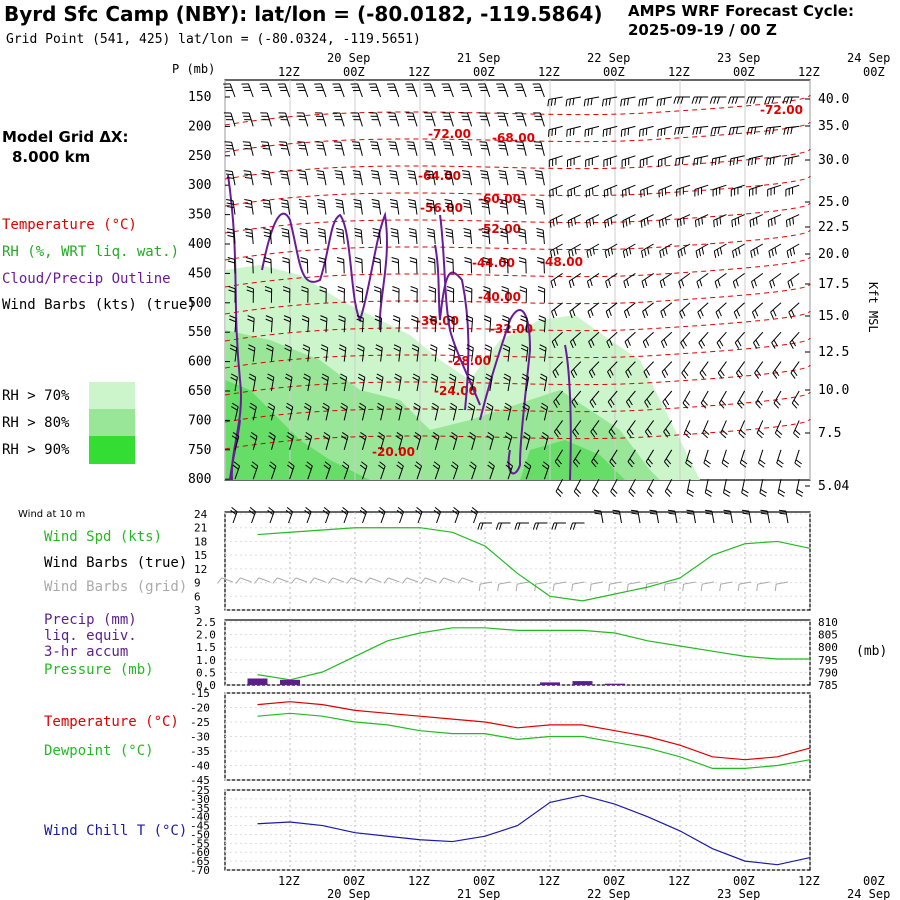 The width and height of the screenshot is (900, 900). I want to click on temperature-contour-label: -44.00, so click(493, 263).